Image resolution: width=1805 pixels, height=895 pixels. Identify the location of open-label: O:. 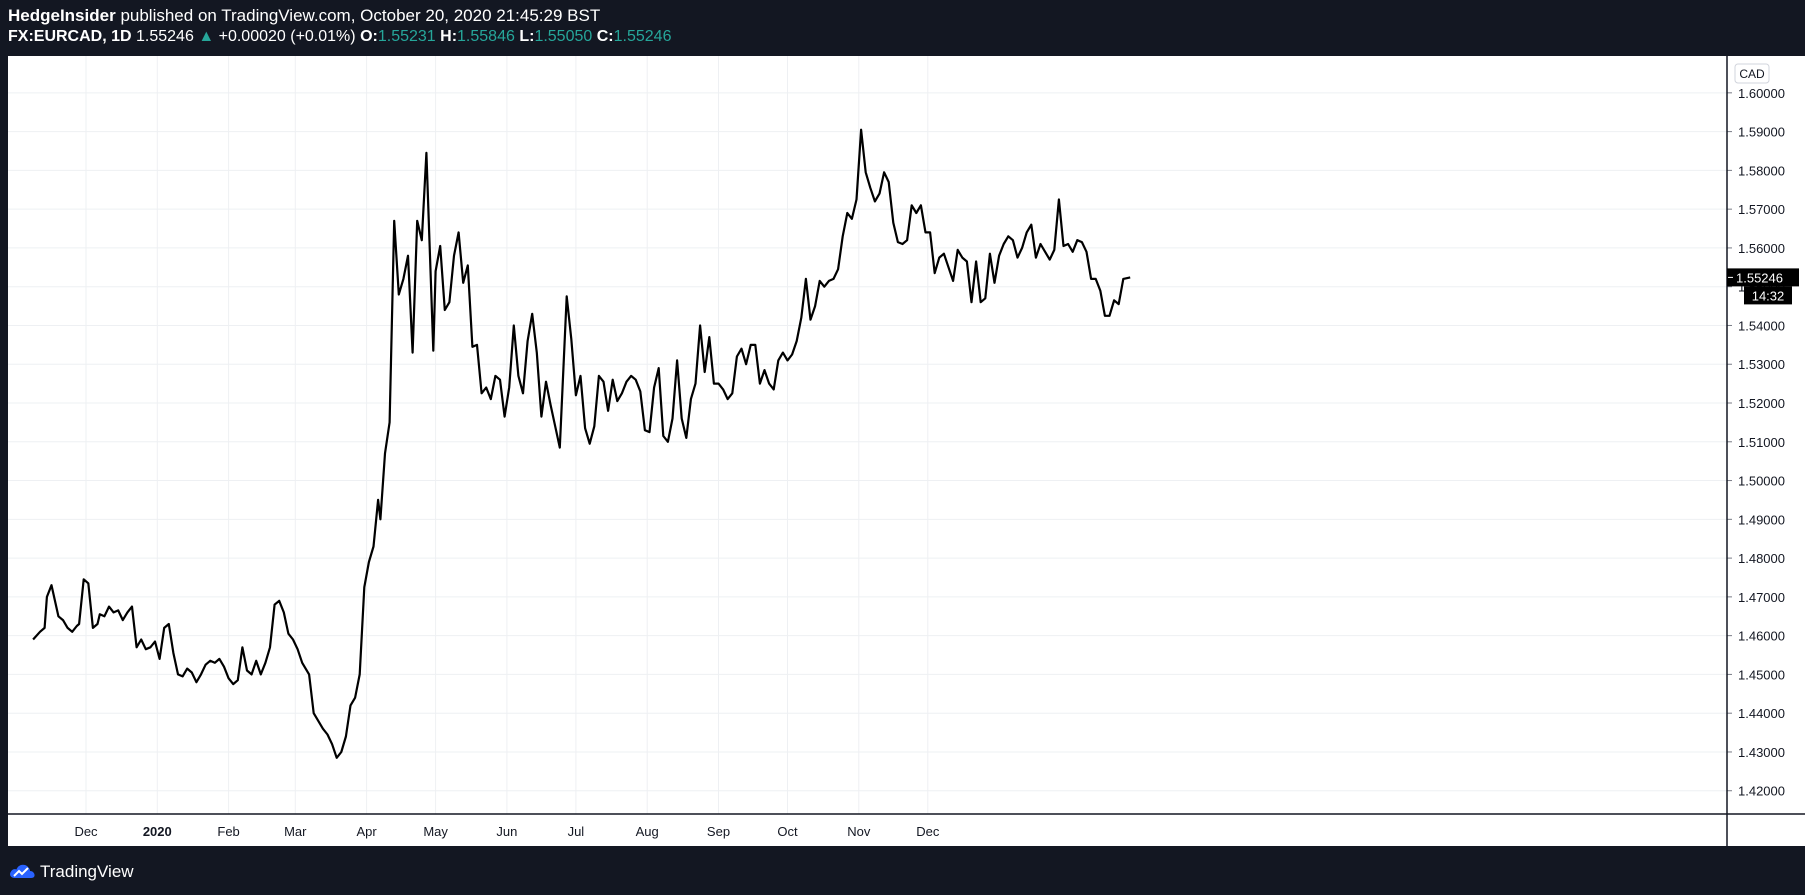
(369, 36).